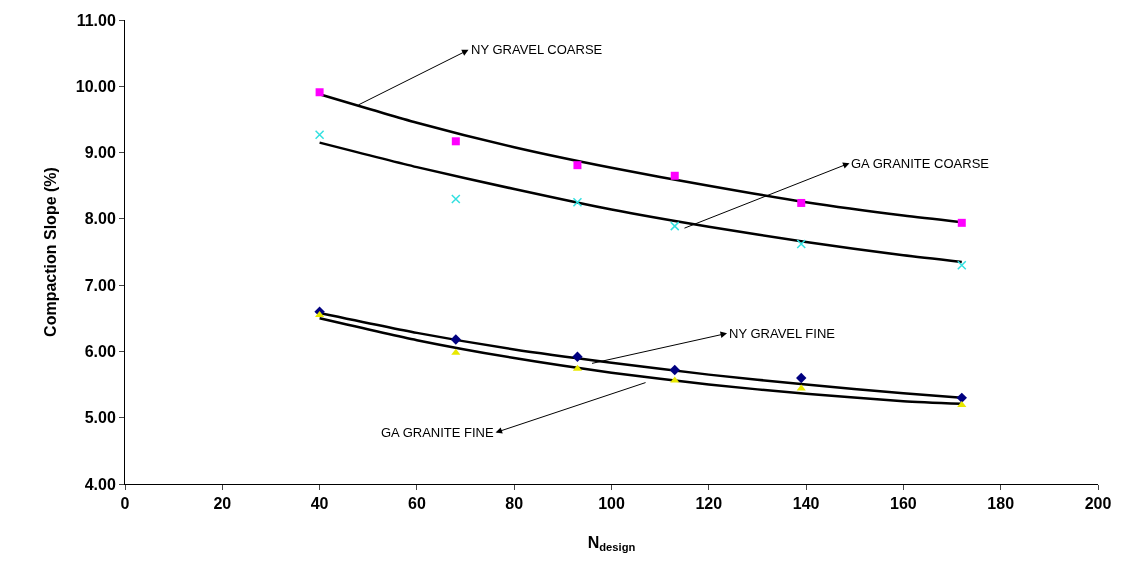  I want to click on y-tick-label: 4.00, so click(100, 484).